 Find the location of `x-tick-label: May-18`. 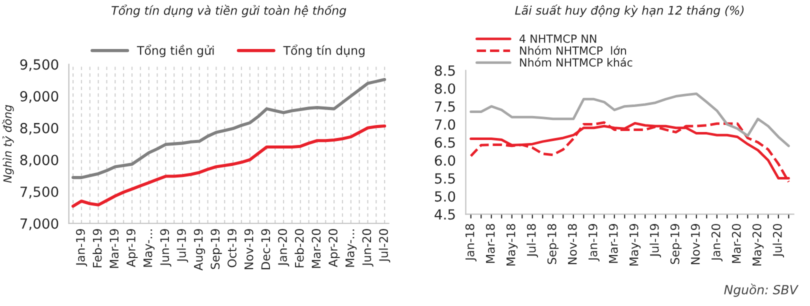

x-tick-label: May-18 is located at coordinates (512, 245).